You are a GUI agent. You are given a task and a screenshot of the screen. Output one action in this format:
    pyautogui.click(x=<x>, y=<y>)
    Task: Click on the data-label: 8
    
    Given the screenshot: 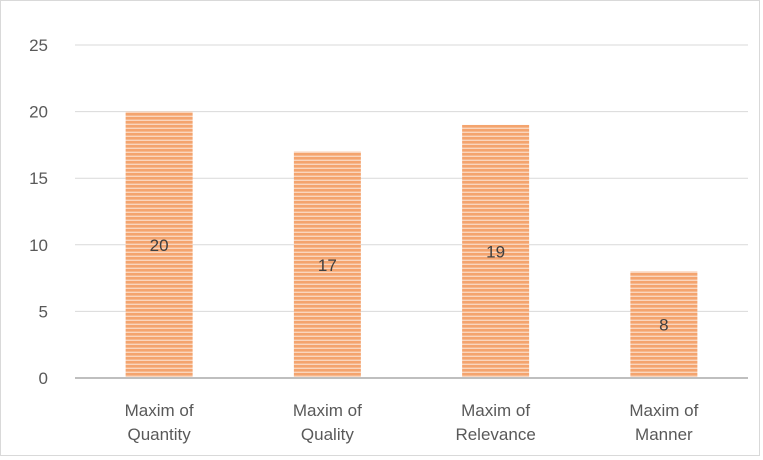 What is the action you would take?
    pyautogui.click(x=663, y=325)
    